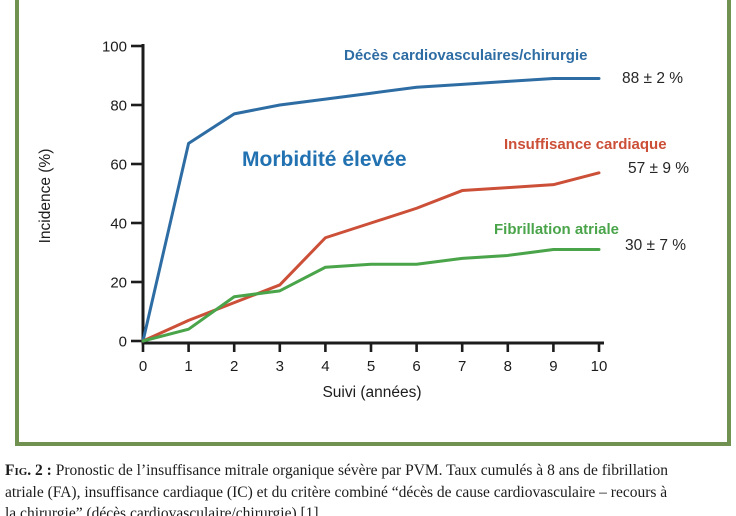  What do you see at coordinates (143, 366) in the screenshot?
I see `x-tick-label: 0` at bounding box center [143, 366].